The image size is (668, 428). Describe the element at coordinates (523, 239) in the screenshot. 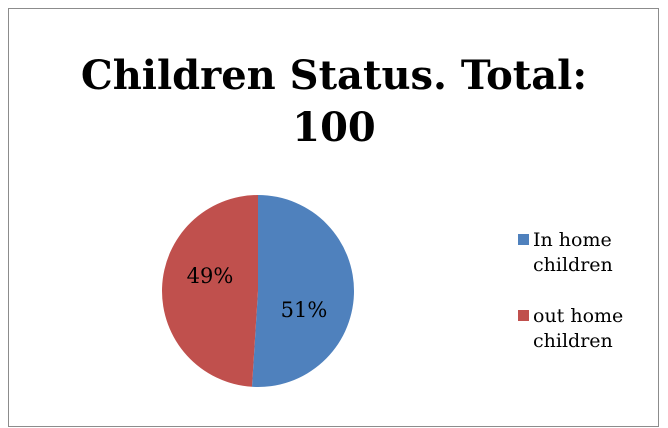

I see `legend-swatch-in-home` at that location.